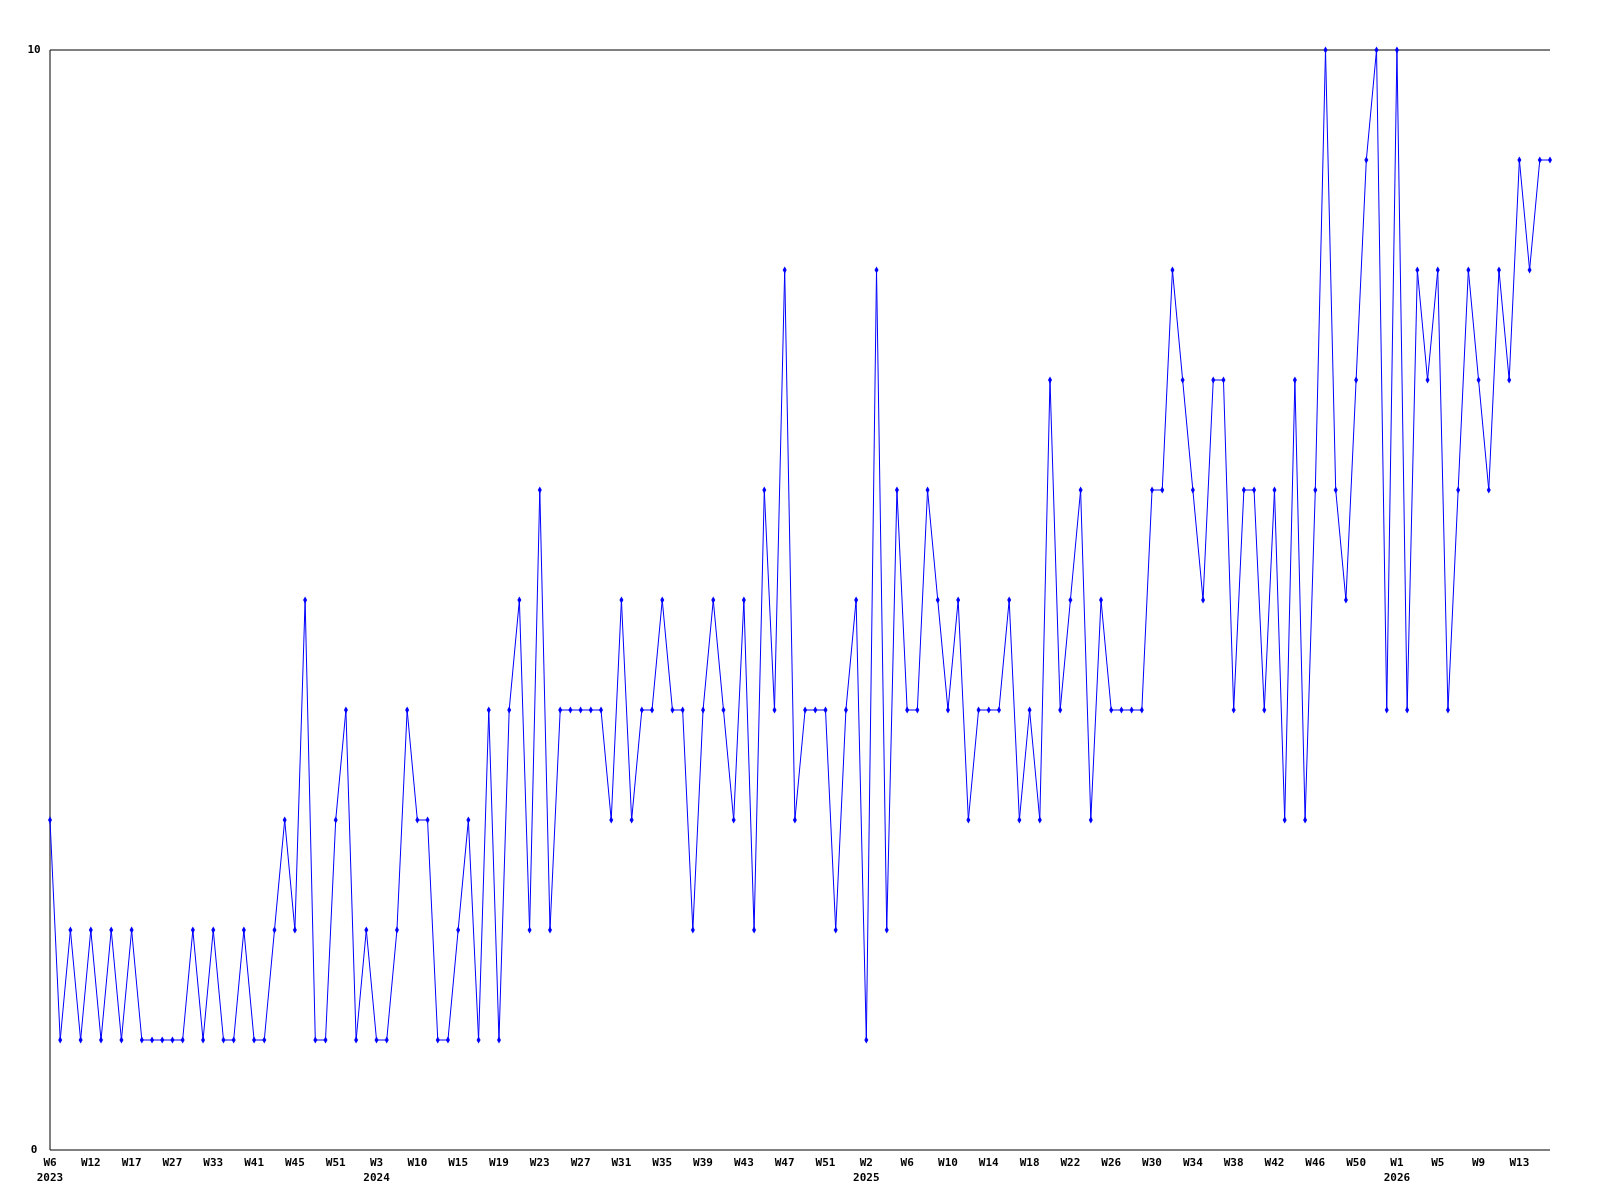 The width and height of the screenshot is (1600, 1200). Describe the element at coordinates (90, 1162) in the screenshot. I see `x-tick-label: W12` at that location.